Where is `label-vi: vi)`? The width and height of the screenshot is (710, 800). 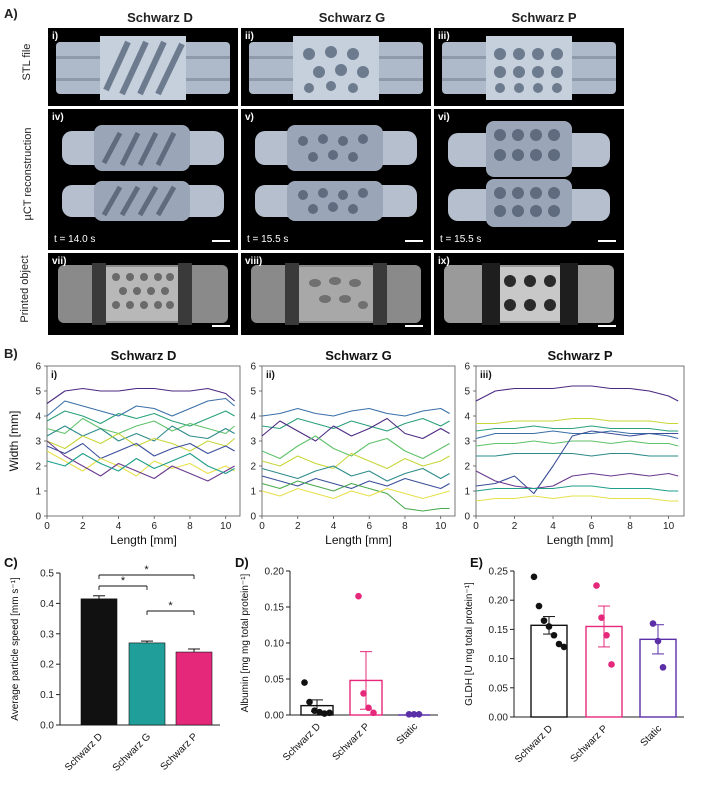 label-vi: vi) is located at coordinates (444, 117).